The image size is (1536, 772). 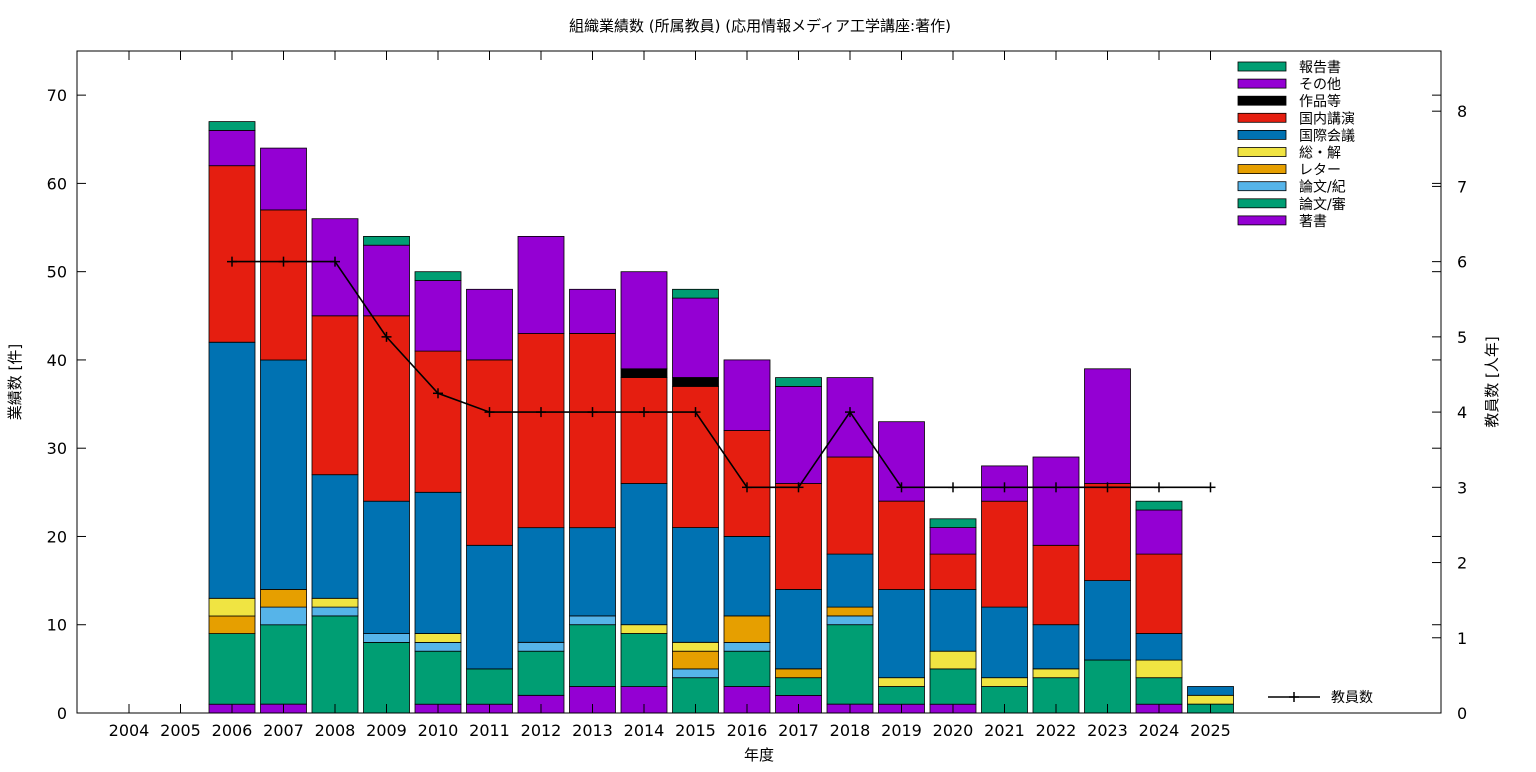 What do you see at coordinates (1159, 730) in the screenshot?
I see `x-tick-label: 2024` at bounding box center [1159, 730].